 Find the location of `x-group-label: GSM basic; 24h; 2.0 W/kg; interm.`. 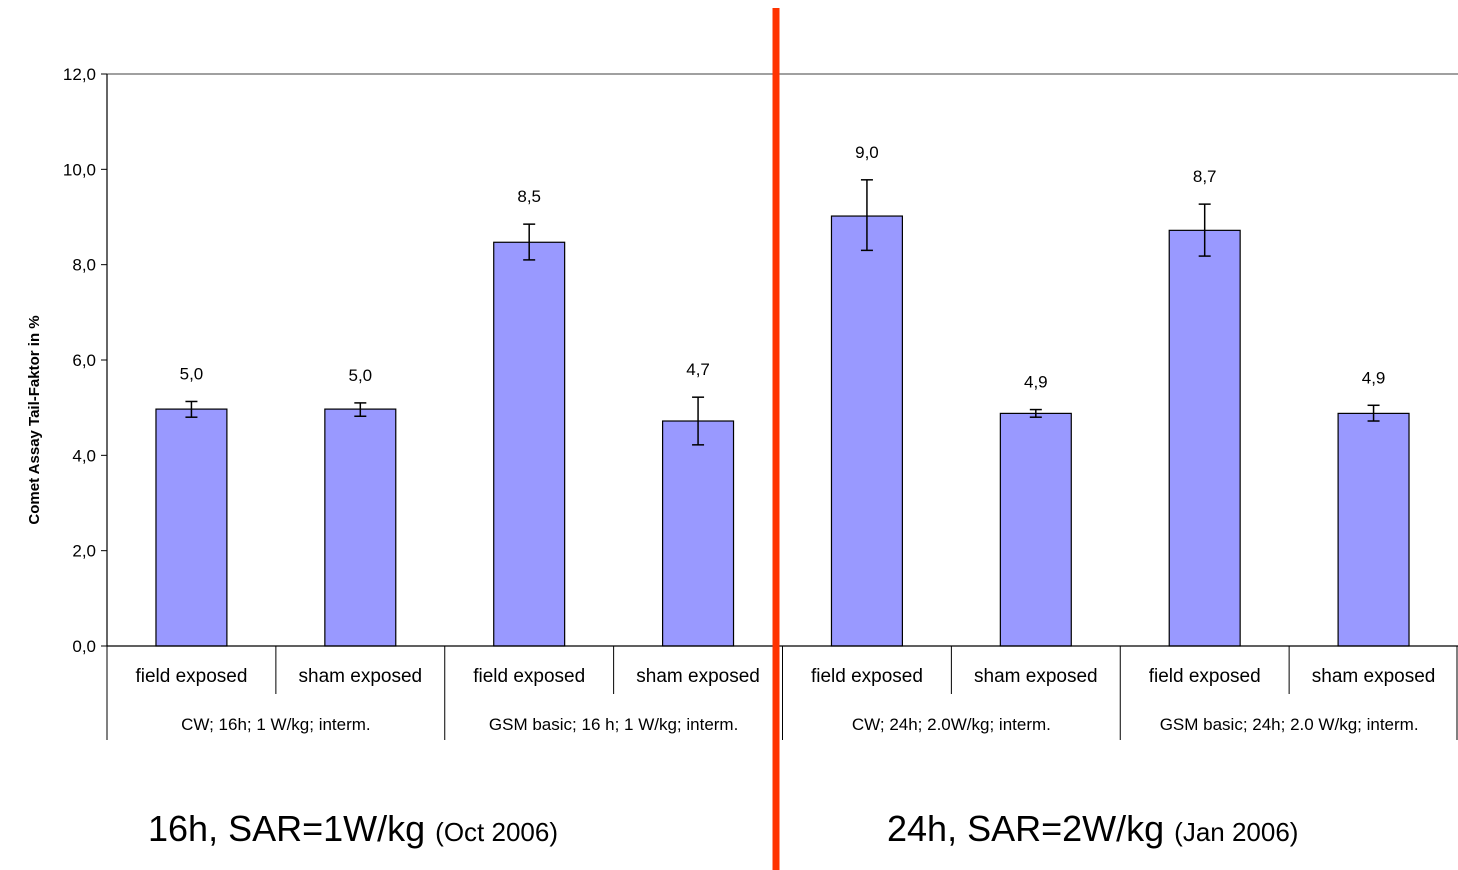

x-group-label: GSM basic; 24h; 2.0 W/kg; interm. is located at coordinates (1289, 724).